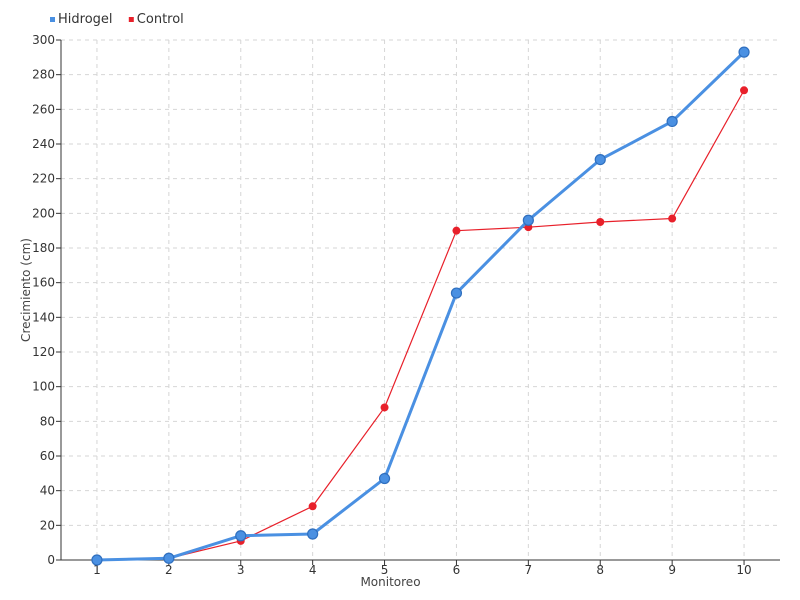 The width and height of the screenshot is (800, 600). Describe the element at coordinates (43, 213) in the screenshot. I see `y-tick-label: 200` at that location.